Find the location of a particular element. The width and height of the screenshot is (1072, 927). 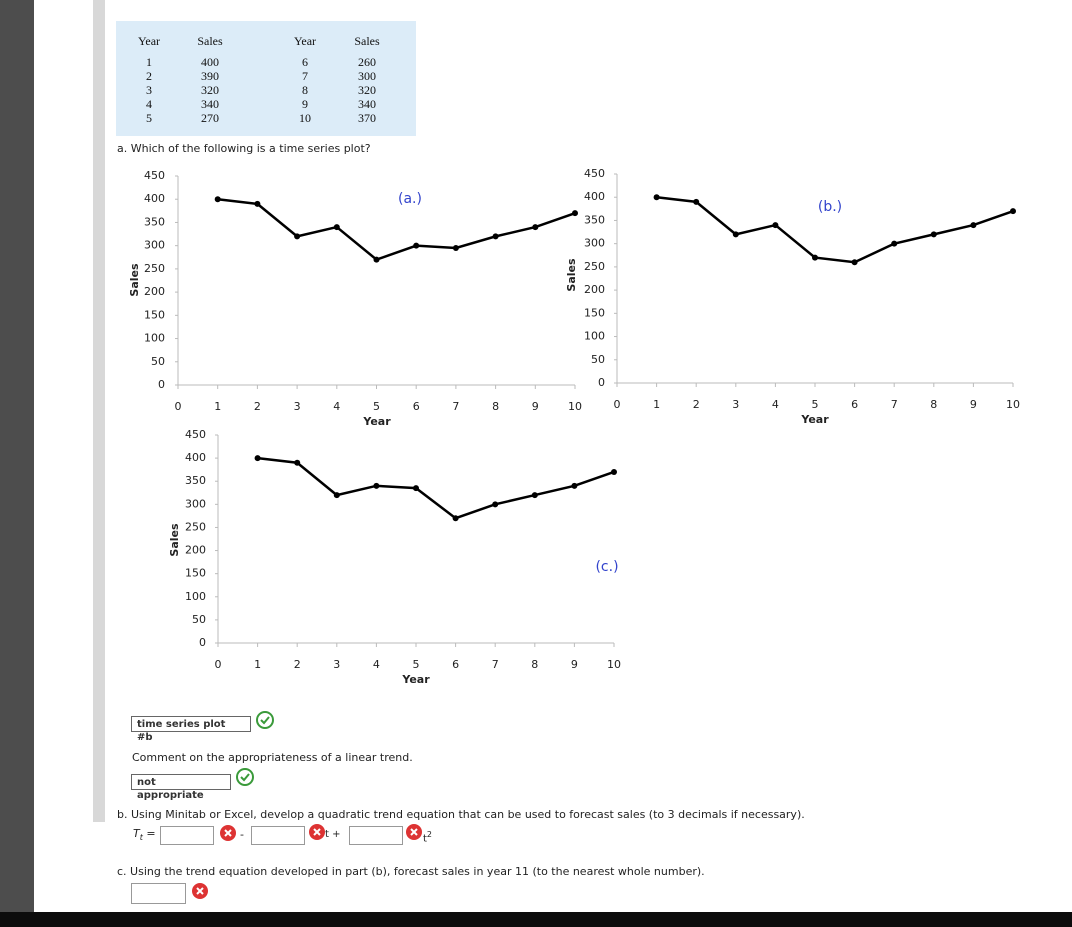

sup: 2 is located at coordinates (429, 834).